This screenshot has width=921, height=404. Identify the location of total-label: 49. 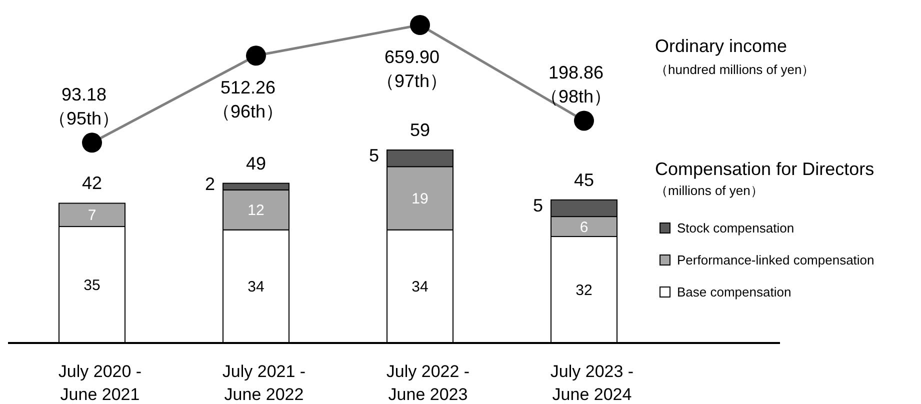
(256, 163).